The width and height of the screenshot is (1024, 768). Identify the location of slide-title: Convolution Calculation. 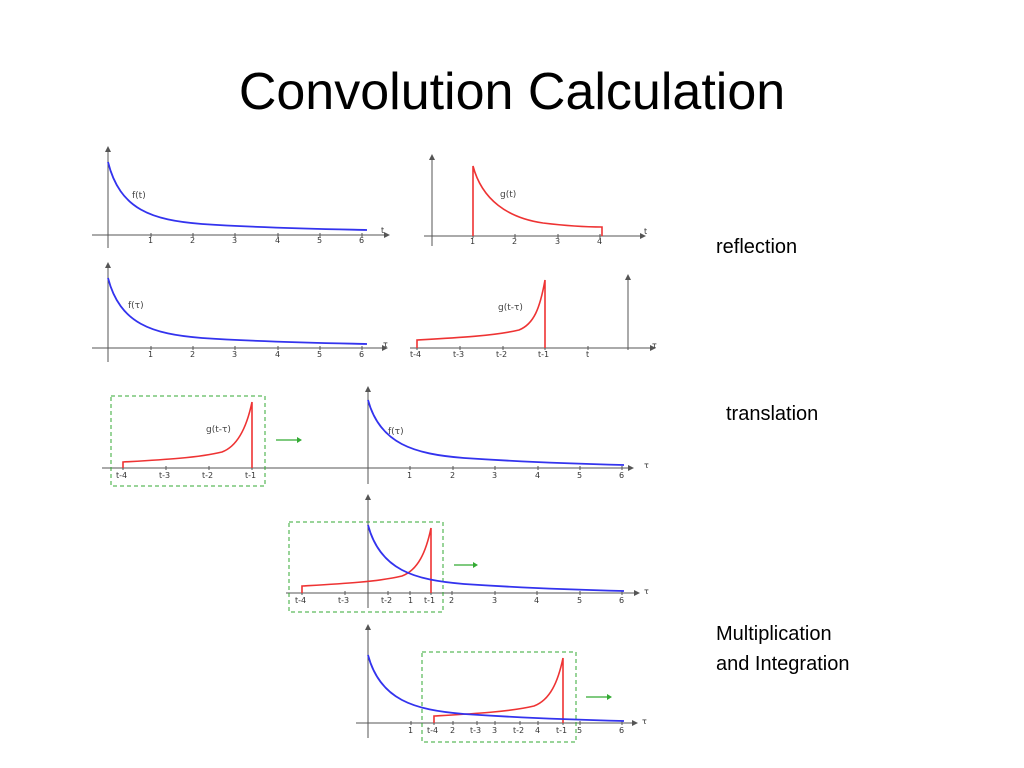
(512, 92).